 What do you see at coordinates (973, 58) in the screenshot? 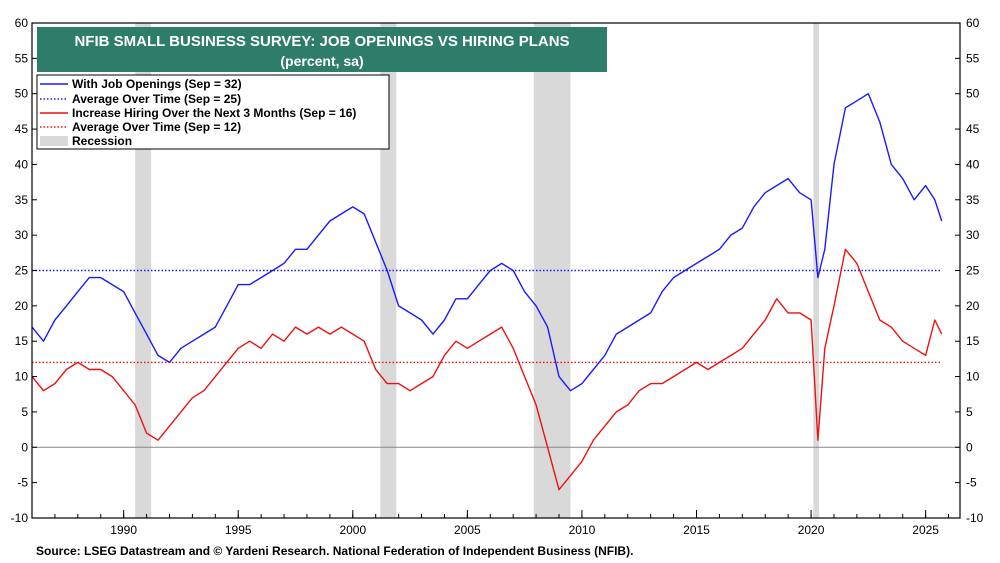
I see `y-tick-label-right-13: 55` at bounding box center [973, 58].